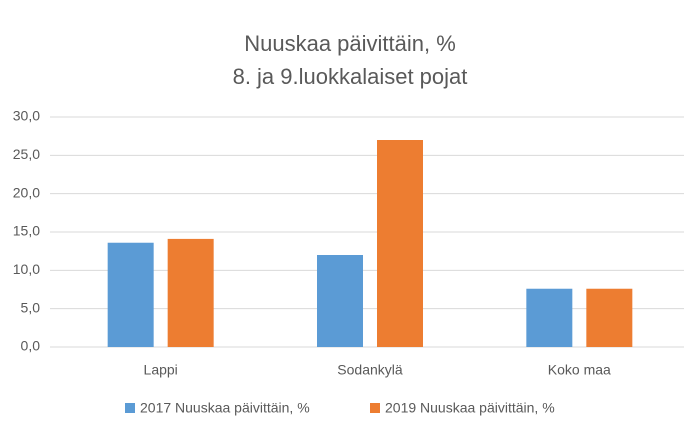  What do you see at coordinates (31, 346) in the screenshot?
I see `y-tick-label: 0,0` at bounding box center [31, 346].